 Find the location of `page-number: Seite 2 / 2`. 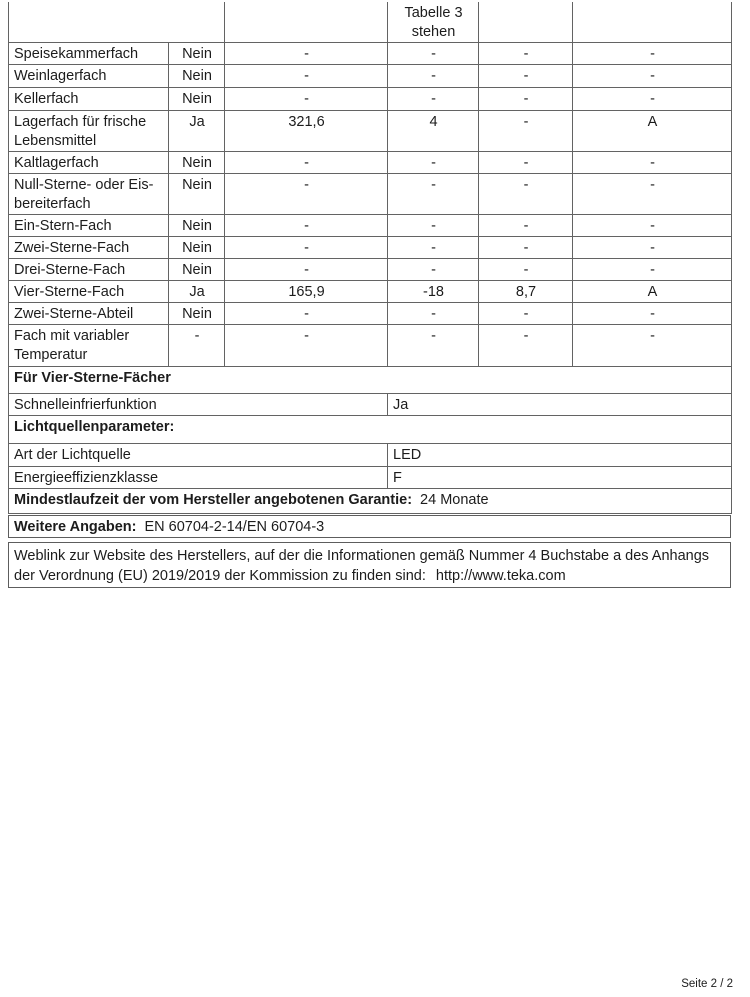

page-number: Seite 2 / 2 is located at coordinates (707, 984).